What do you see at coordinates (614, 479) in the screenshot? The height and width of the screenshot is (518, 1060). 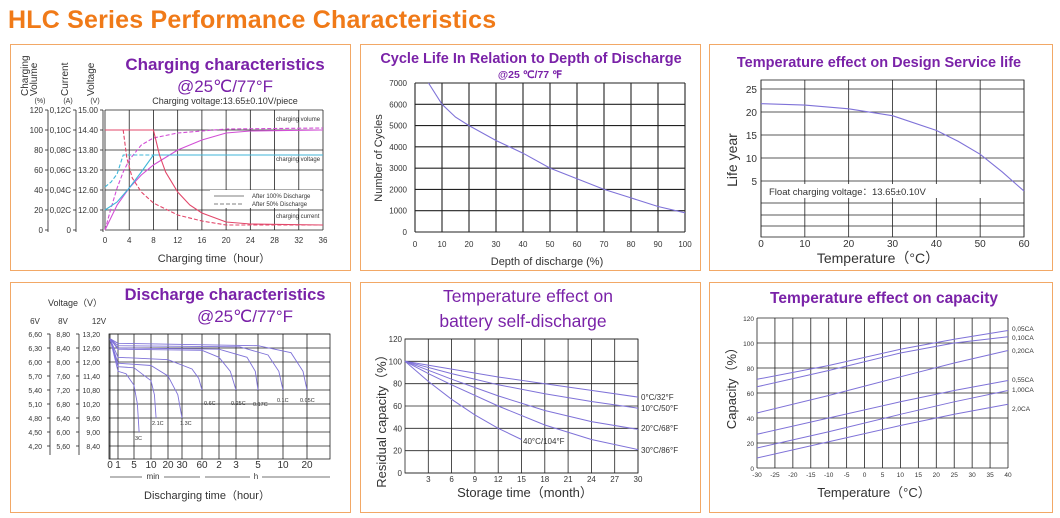 I see `x-tick-label: 27` at bounding box center [614, 479].